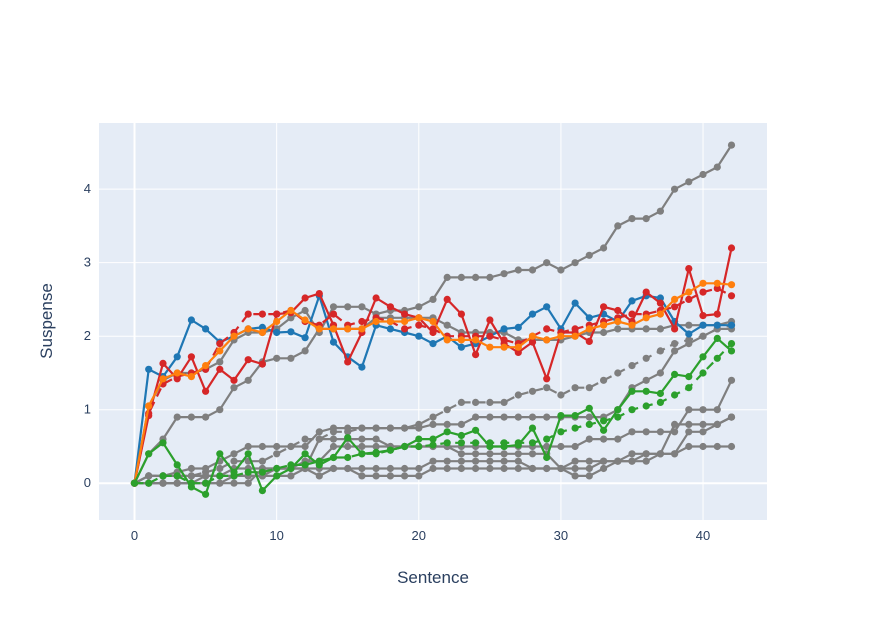 The image size is (872, 625). I want to click on y-tick-label: 1, so click(87, 409).